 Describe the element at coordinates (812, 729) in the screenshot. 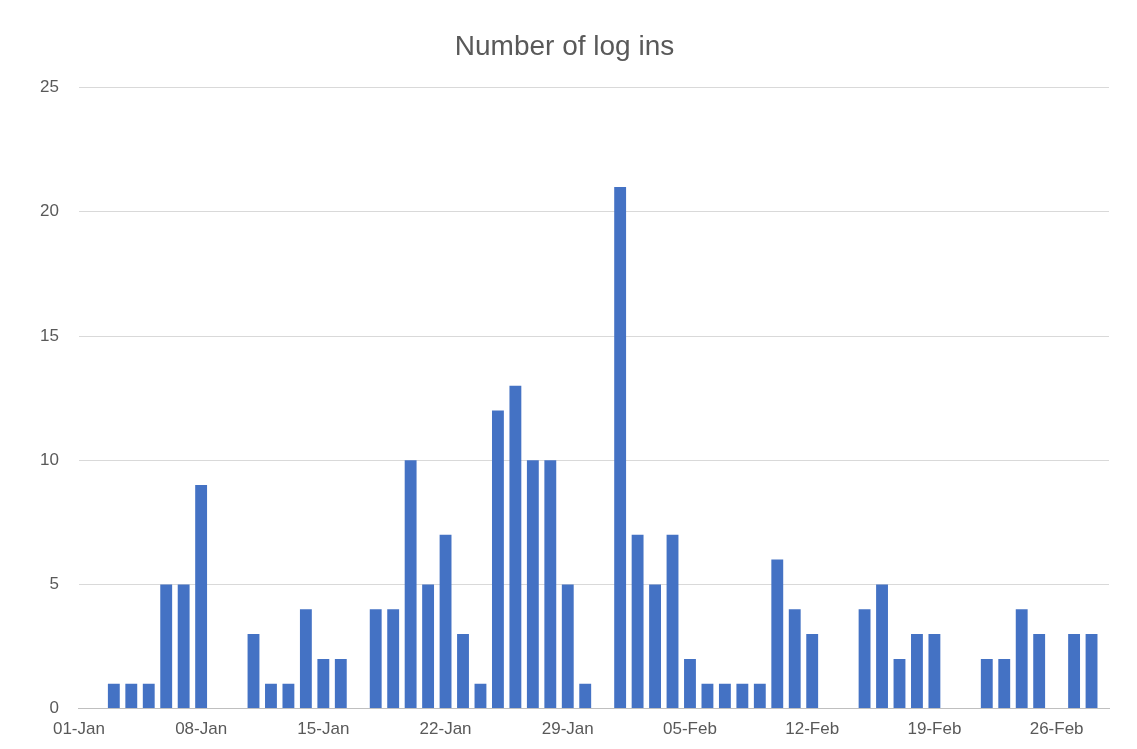

I see `x-tick-label: 12-Feb` at that location.